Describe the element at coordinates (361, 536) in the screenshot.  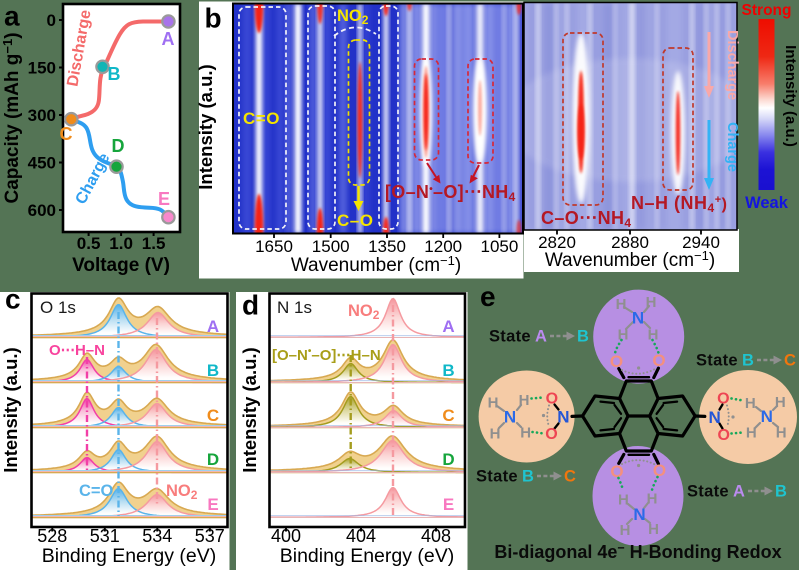
I see `svg-text: 404` at that location.